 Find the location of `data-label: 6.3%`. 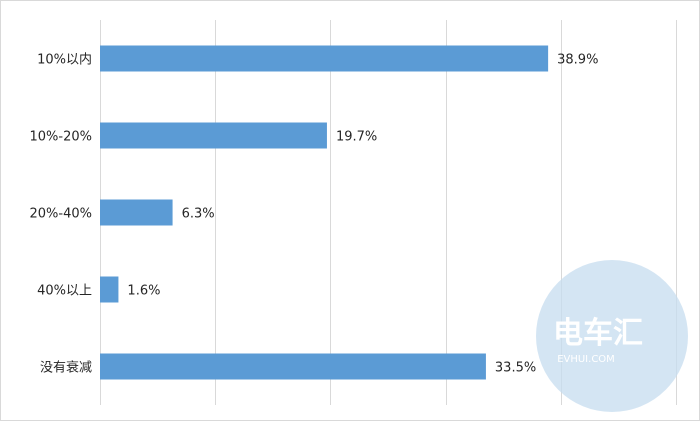

data-label: 6.3% is located at coordinates (198, 214).